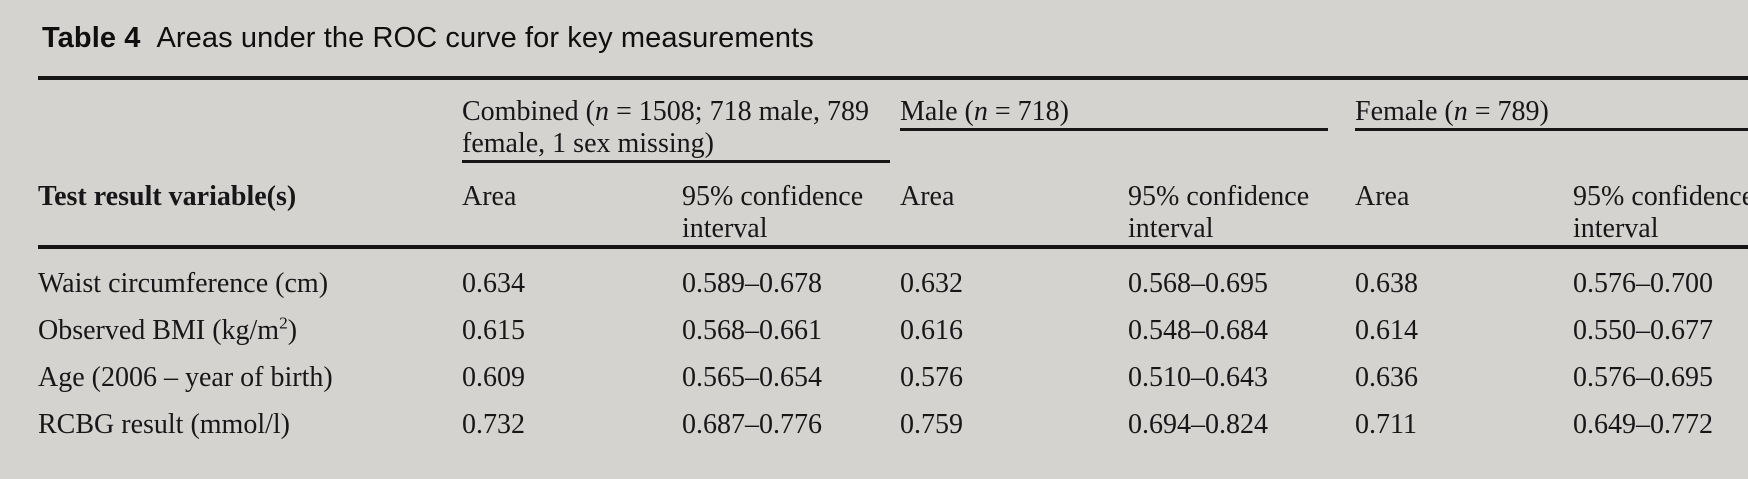 Image resolution: width=1748 pixels, height=479 pixels. What do you see at coordinates (773, 212) in the screenshot?
I see `col-header-combined-ci: 95% confidence interval` at bounding box center [773, 212].